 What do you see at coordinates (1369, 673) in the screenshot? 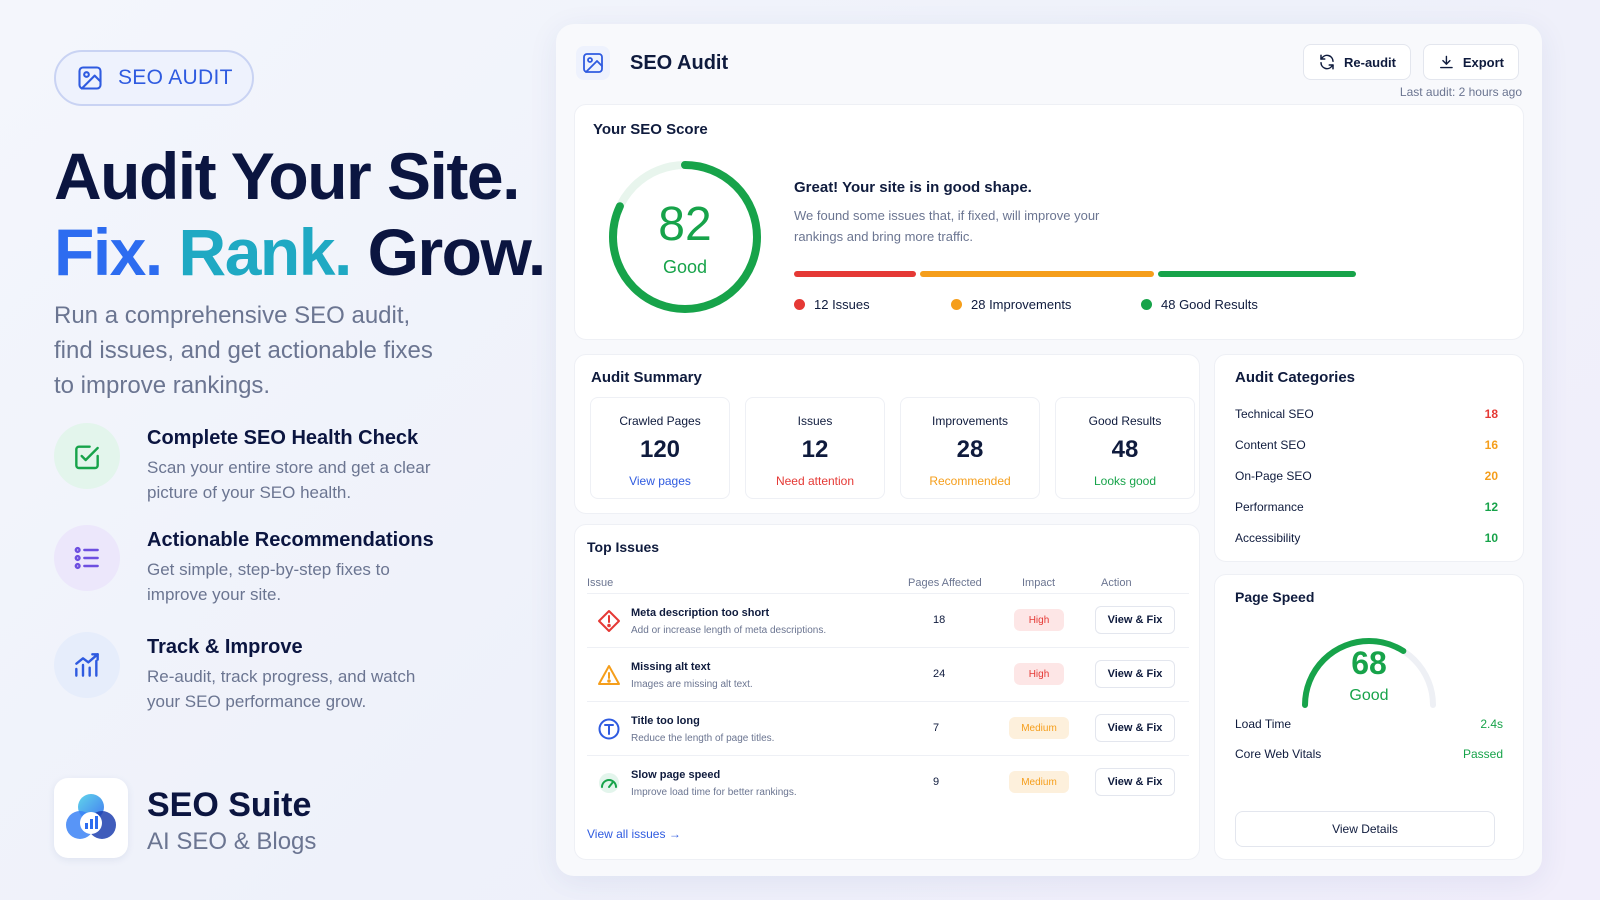
I see `speed-gauge` at bounding box center [1369, 673].